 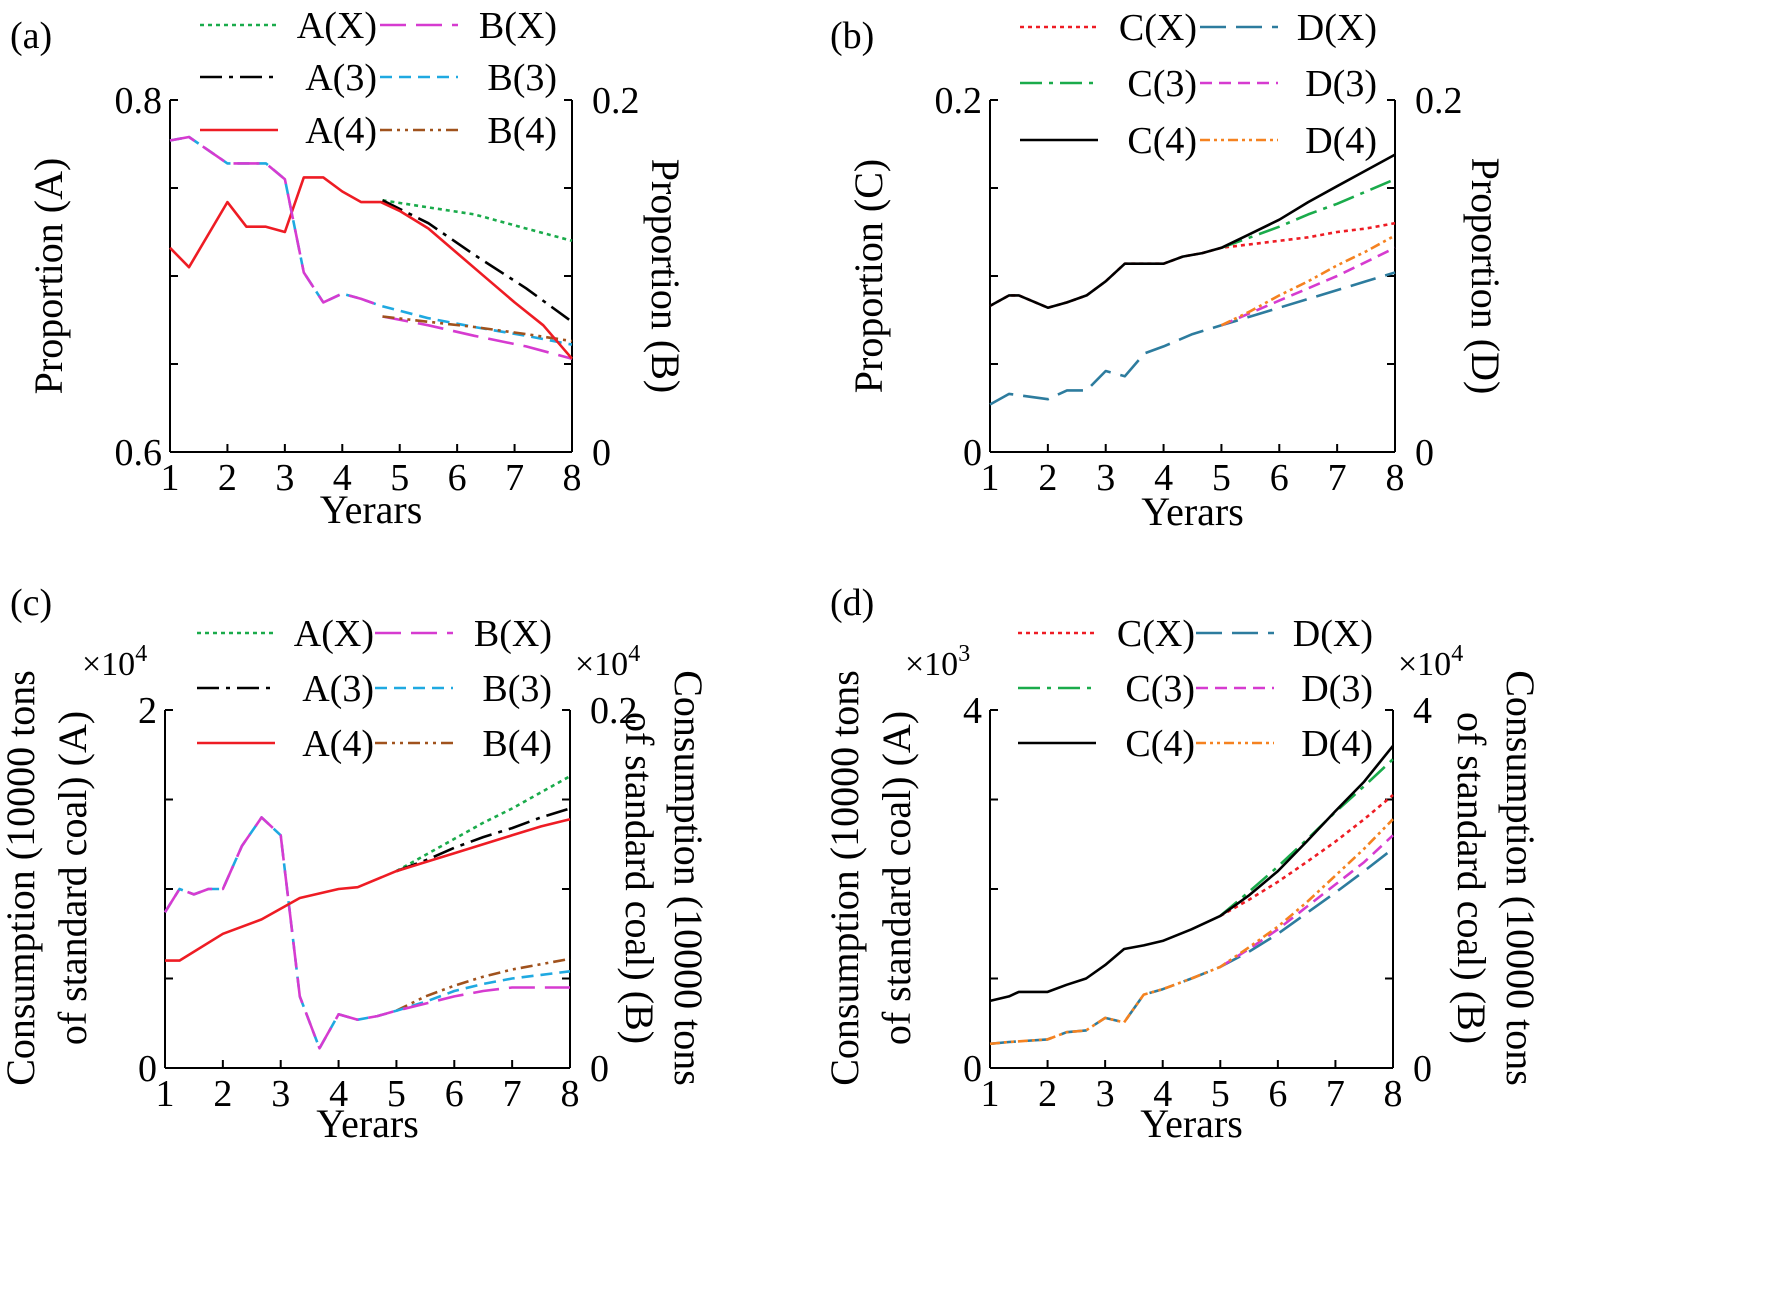 I want to click on right-axis-label: Proportion (D), so click(x=1485, y=276).